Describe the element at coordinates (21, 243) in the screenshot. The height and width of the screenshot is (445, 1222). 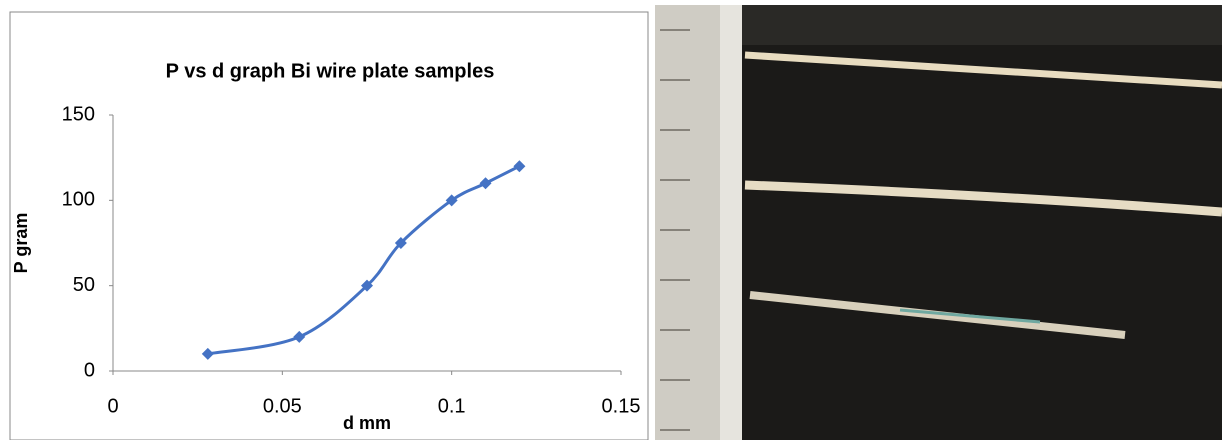
I see `y-axis-title: P gram` at that location.